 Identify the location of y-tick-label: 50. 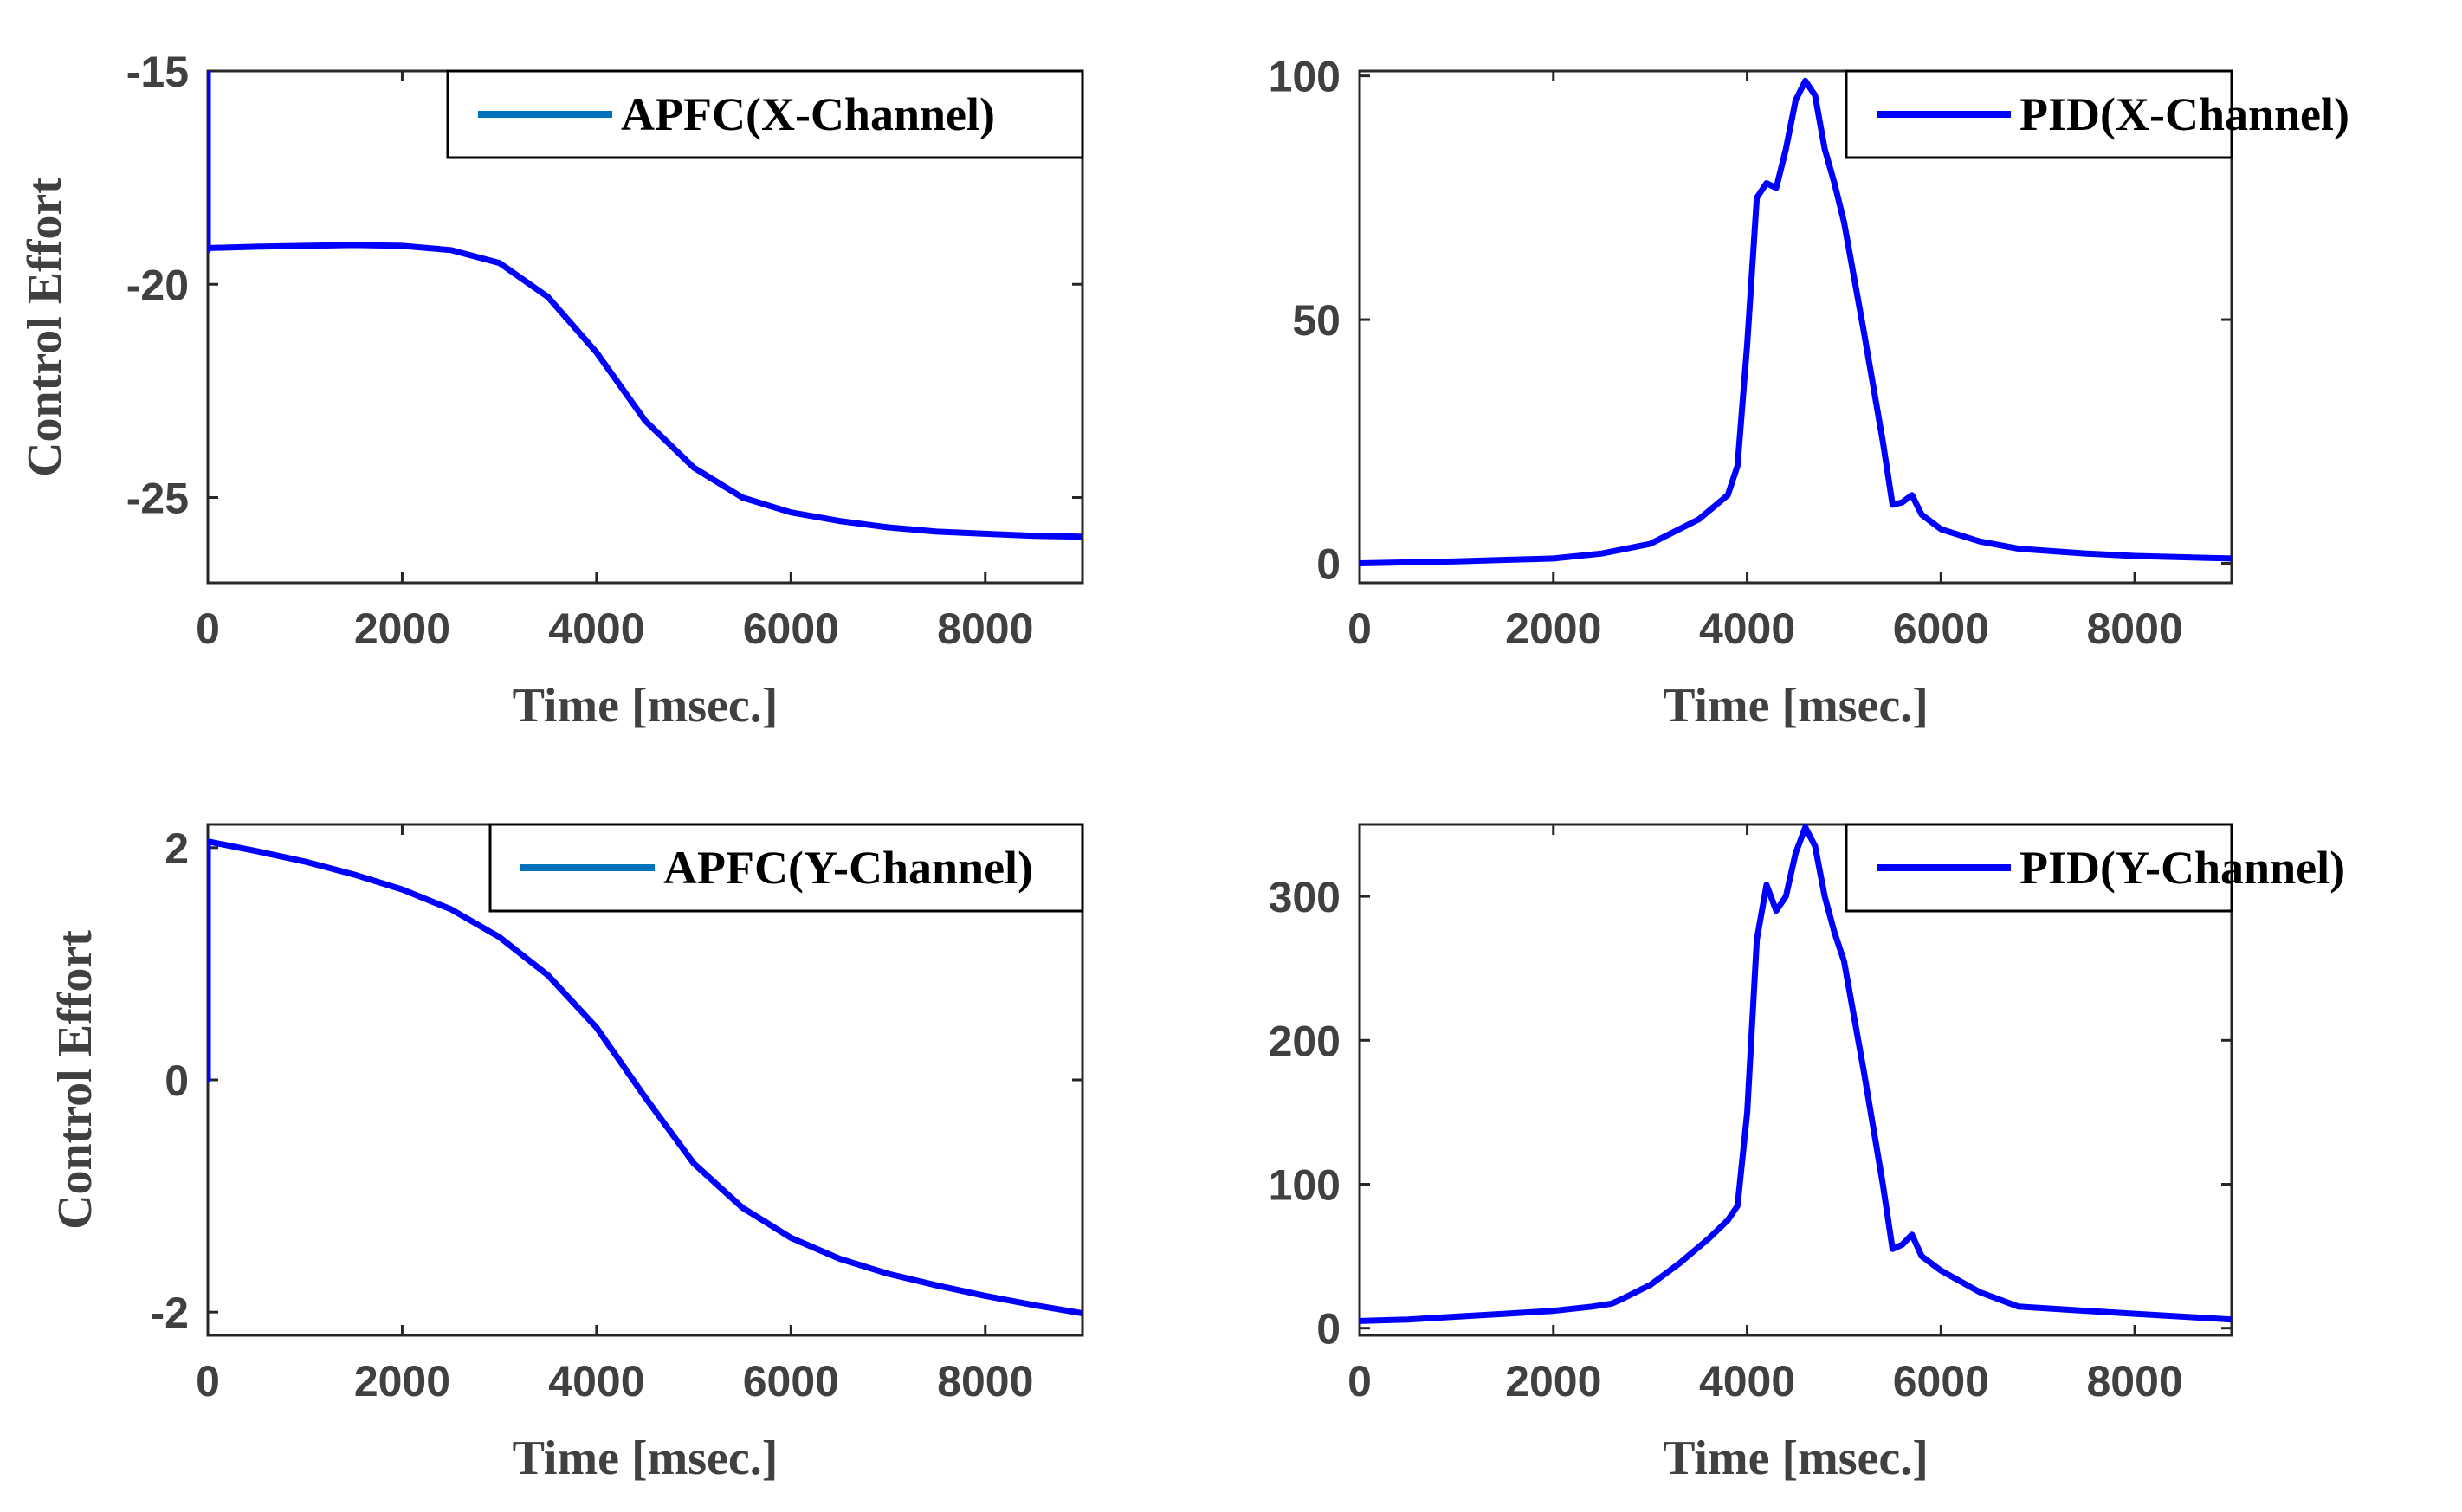
(1316, 320).